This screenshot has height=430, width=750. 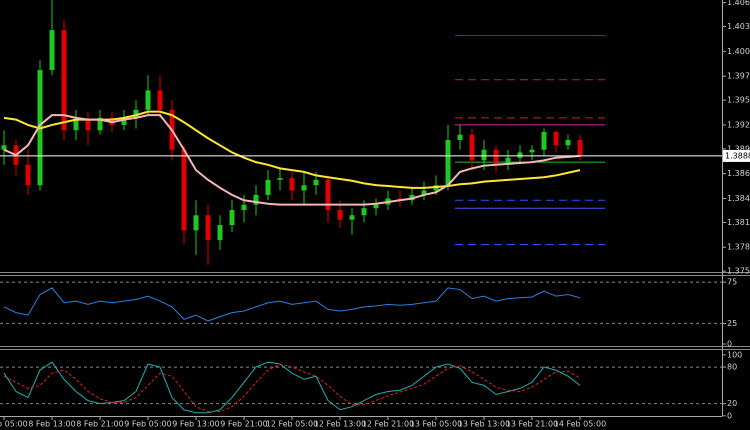 I want to click on y-tick-label: 1.3923, so click(x=738, y=124).